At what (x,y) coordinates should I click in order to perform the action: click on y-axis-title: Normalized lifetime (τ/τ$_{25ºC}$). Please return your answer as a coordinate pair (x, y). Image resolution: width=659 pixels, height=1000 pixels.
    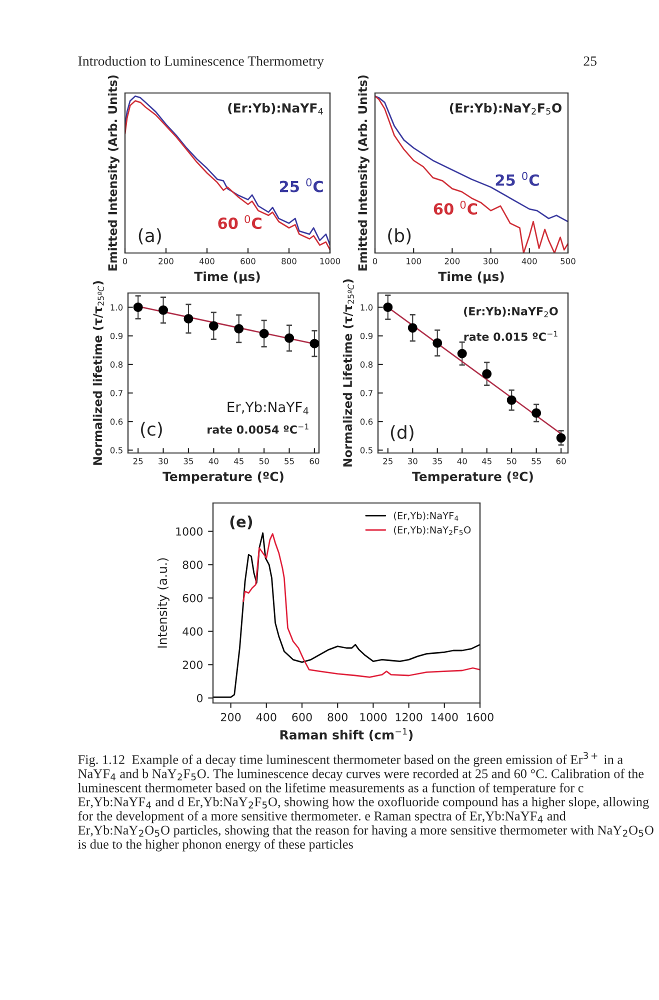
    Looking at the image, I should click on (98, 373).